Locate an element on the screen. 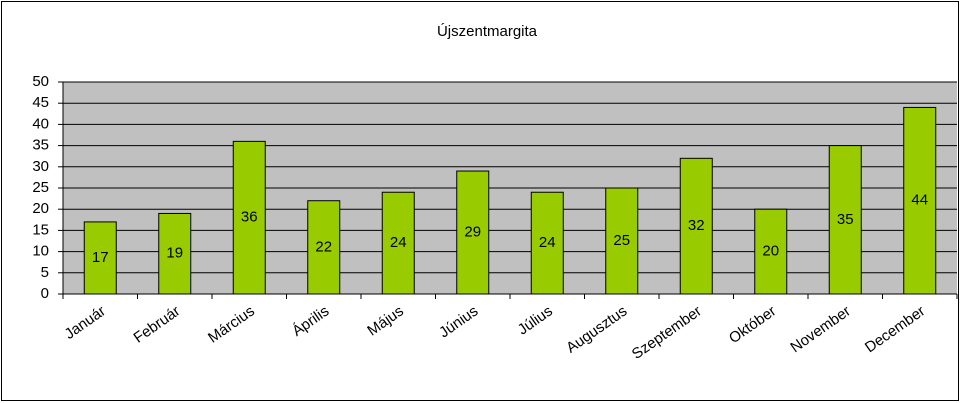  y-tick-label: 35 is located at coordinates (40, 145).